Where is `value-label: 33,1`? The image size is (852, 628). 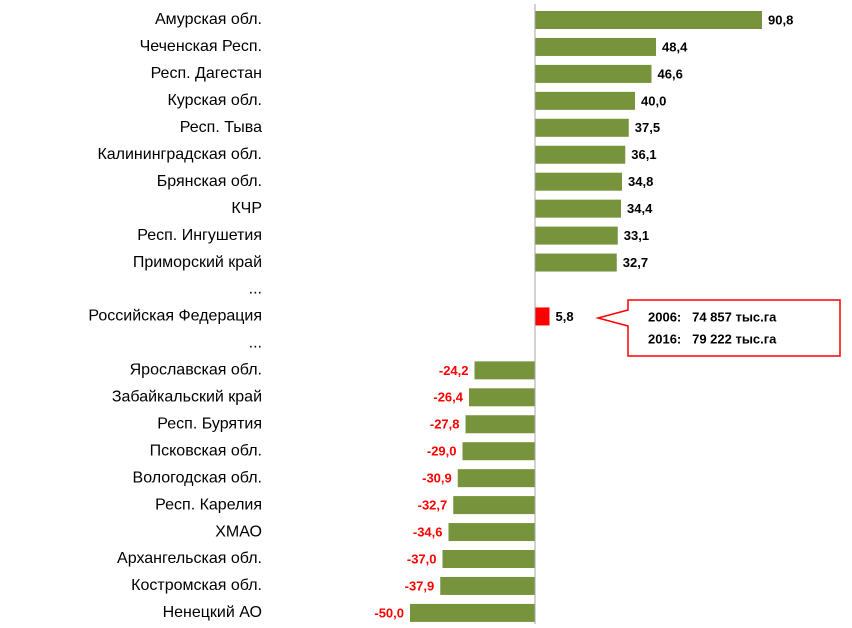 value-label: 33,1 is located at coordinates (636, 235).